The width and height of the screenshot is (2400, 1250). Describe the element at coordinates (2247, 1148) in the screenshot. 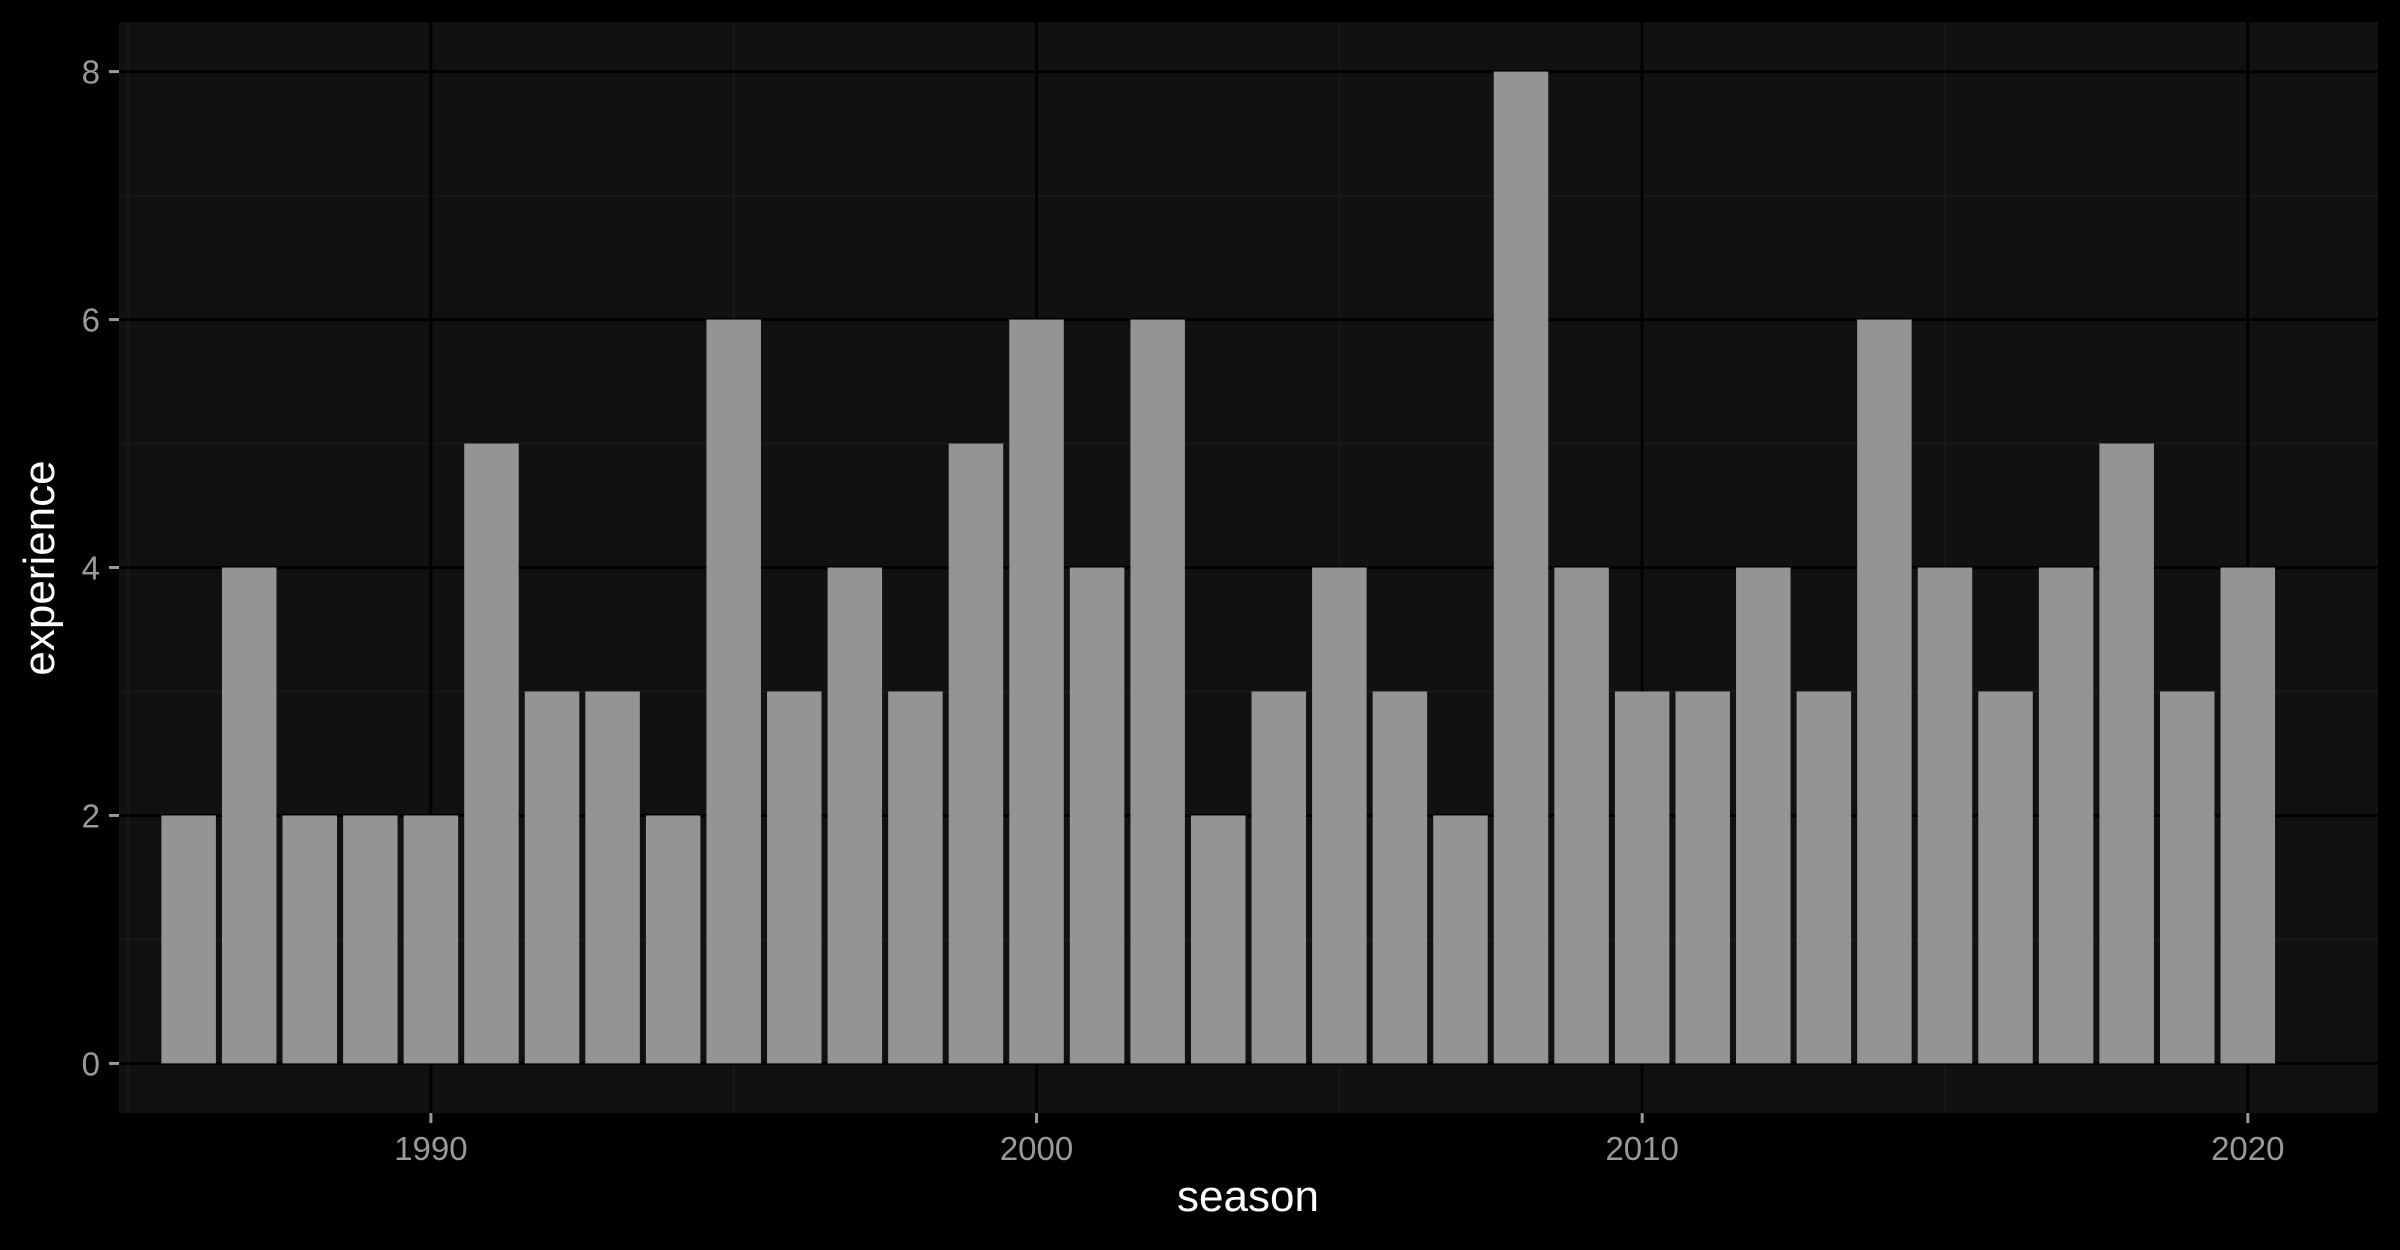

I see `x-tick-label: 2020` at that location.